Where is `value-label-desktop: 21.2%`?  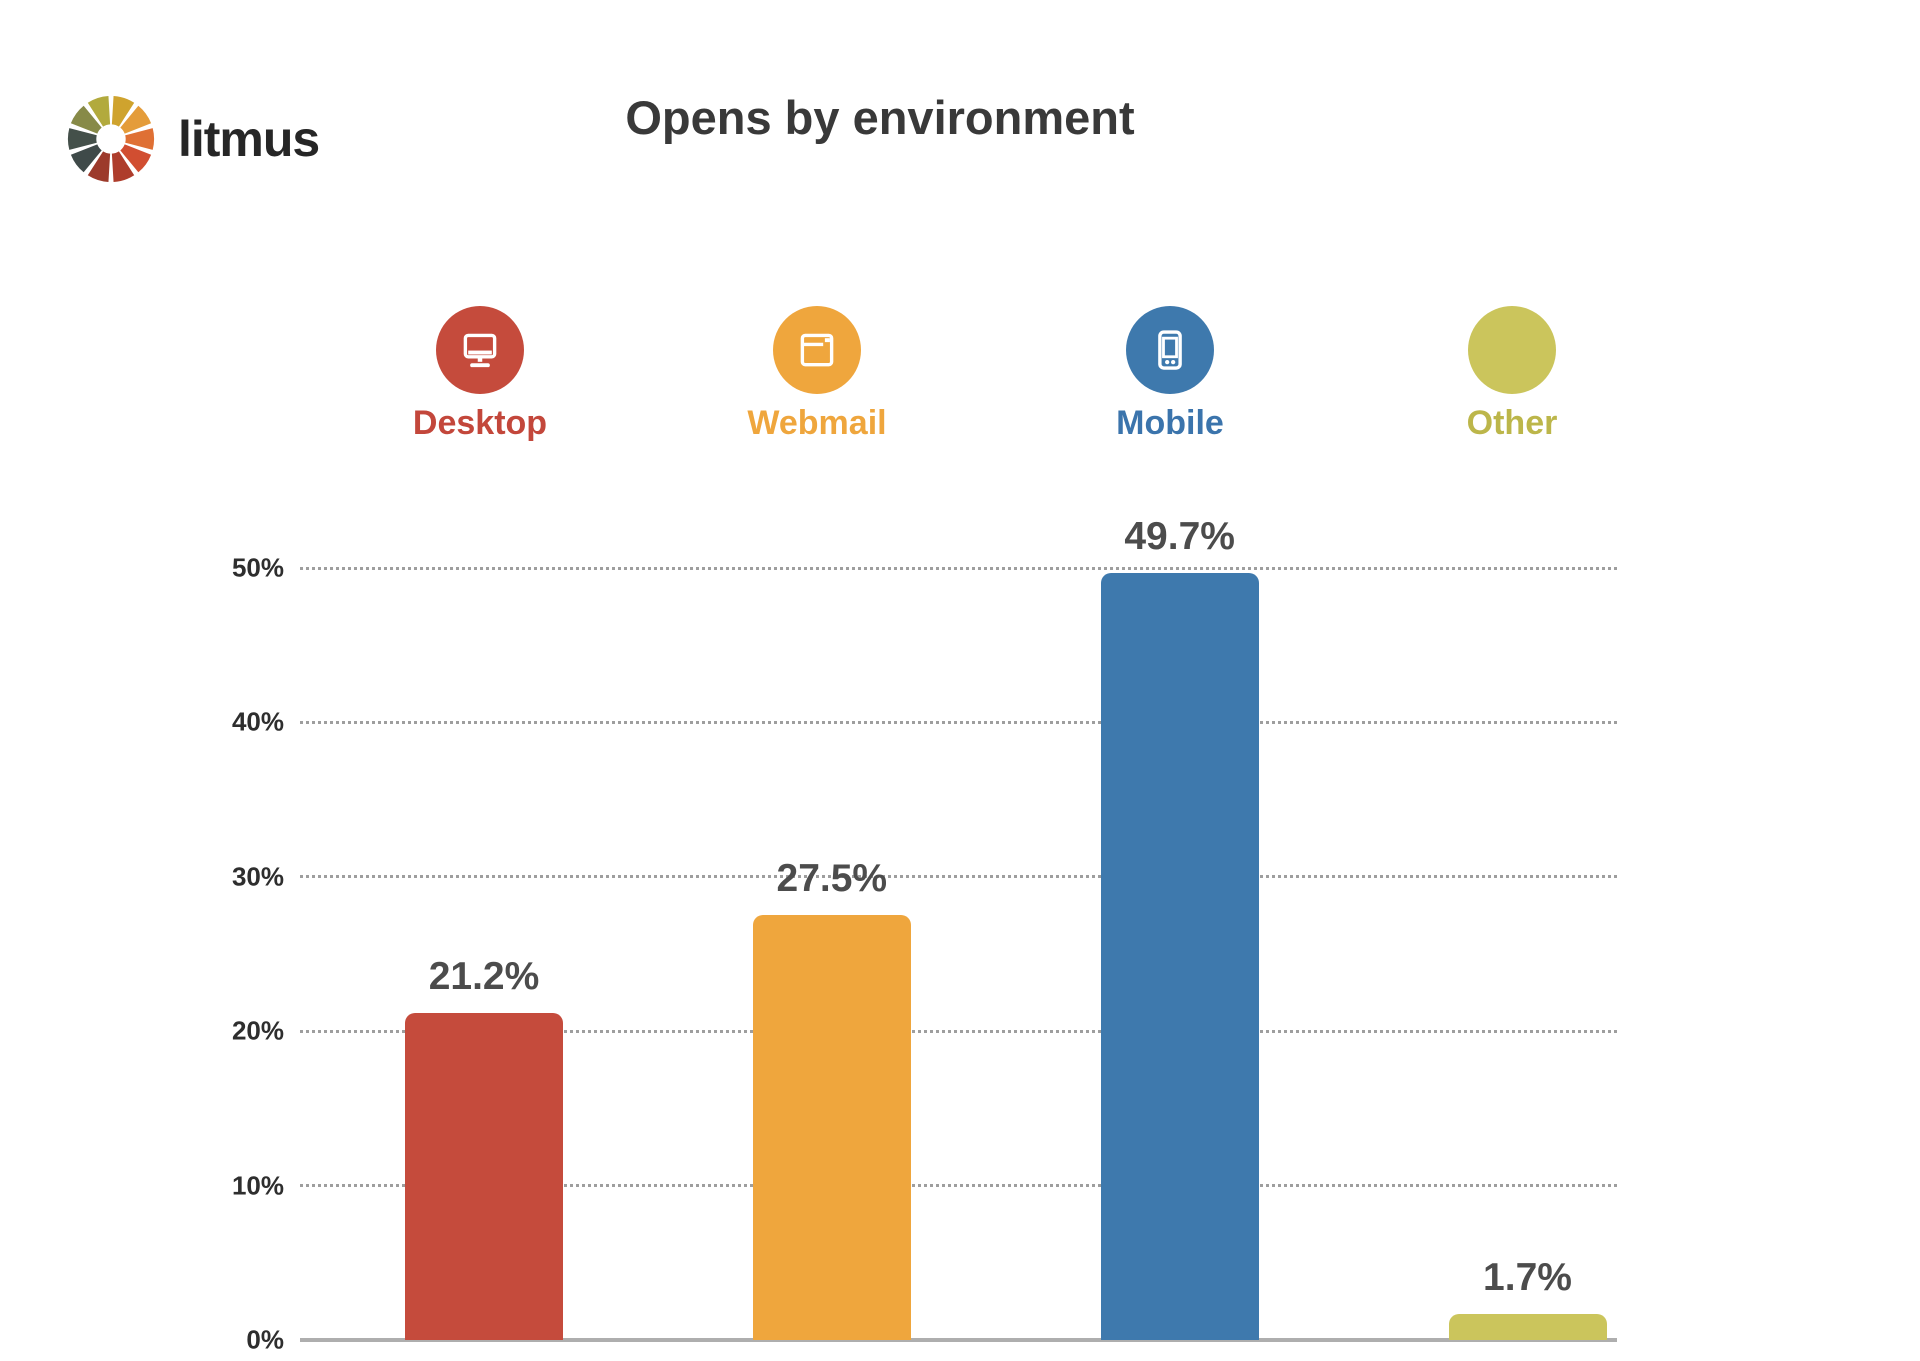 value-label-desktop: 21.2% is located at coordinates (484, 976).